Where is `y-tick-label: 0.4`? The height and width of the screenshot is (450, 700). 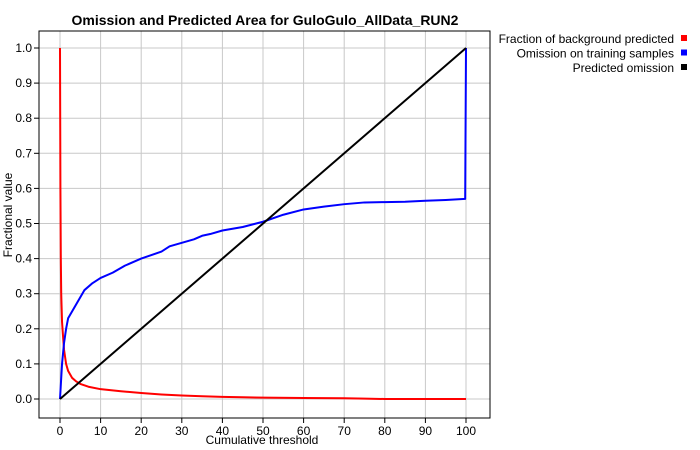
y-tick-label: 0.4 is located at coordinates (23, 259).